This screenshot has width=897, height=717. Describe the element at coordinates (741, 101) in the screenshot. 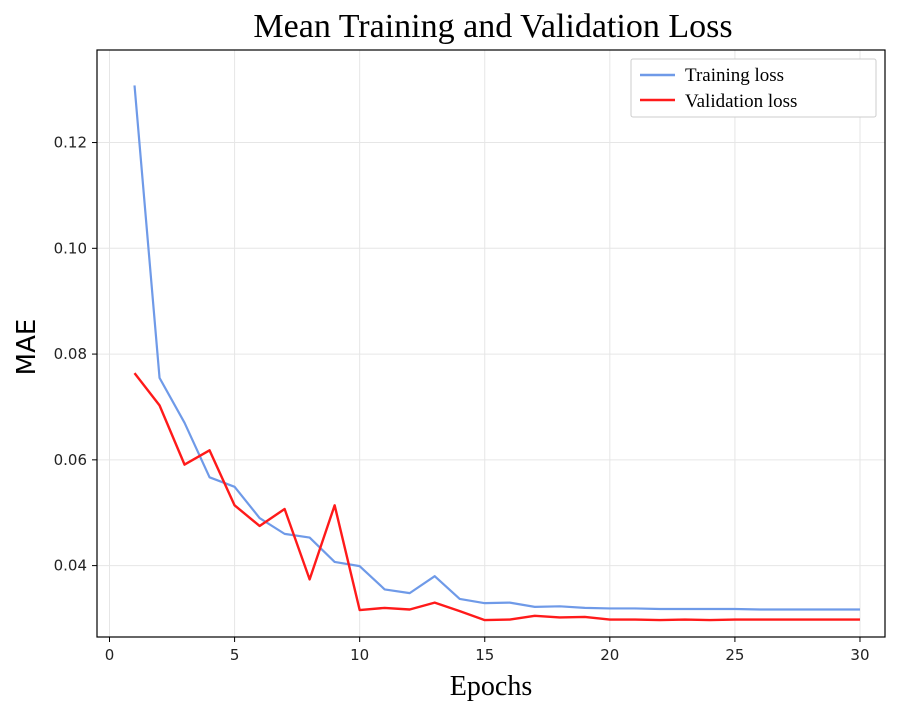

I see `legend-label-validation: Validation loss` at that location.